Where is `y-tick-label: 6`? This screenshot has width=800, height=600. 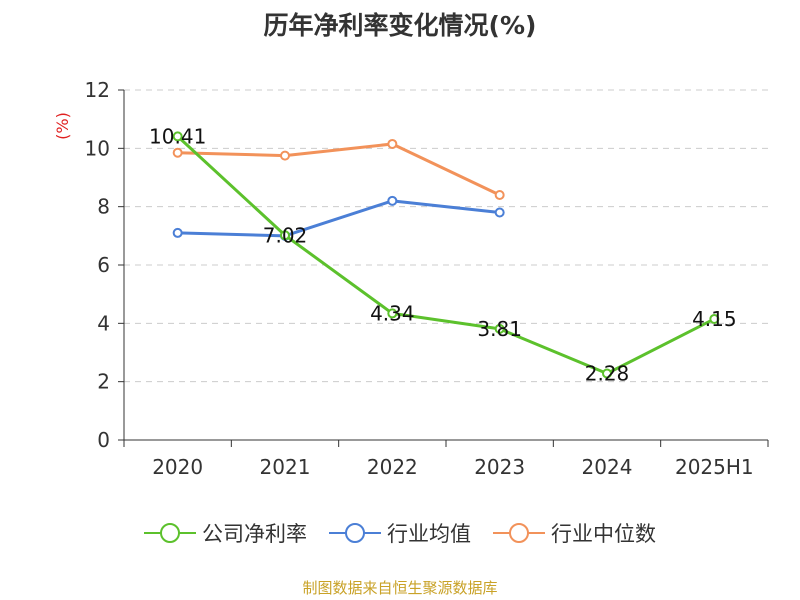
y-tick-label: 6 is located at coordinates (103, 265).